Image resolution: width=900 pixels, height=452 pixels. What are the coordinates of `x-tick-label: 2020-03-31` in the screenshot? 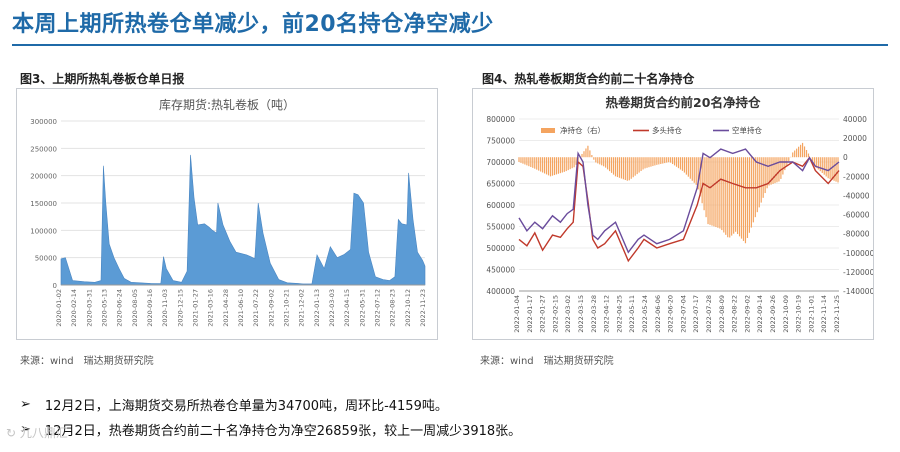 It's located at (89, 308).